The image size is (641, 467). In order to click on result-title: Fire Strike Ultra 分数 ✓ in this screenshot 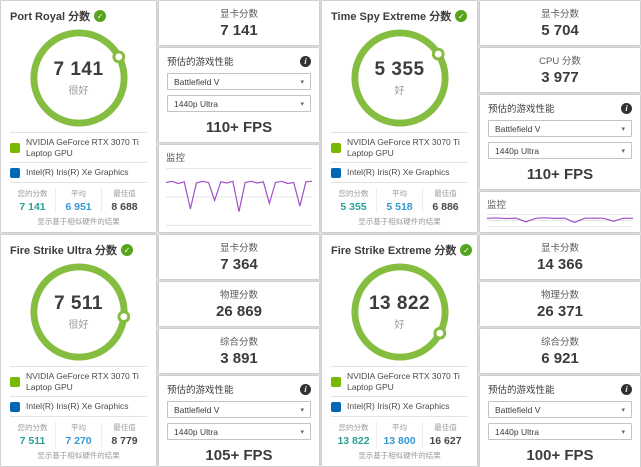, I will do `click(78, 250)`.